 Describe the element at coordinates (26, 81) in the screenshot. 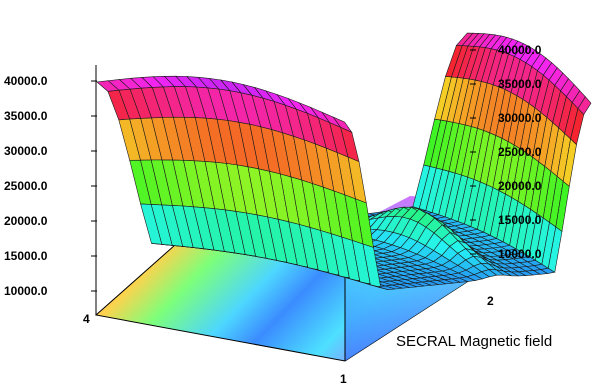

I see `left-z-tick-label: 40000.0` at that location.